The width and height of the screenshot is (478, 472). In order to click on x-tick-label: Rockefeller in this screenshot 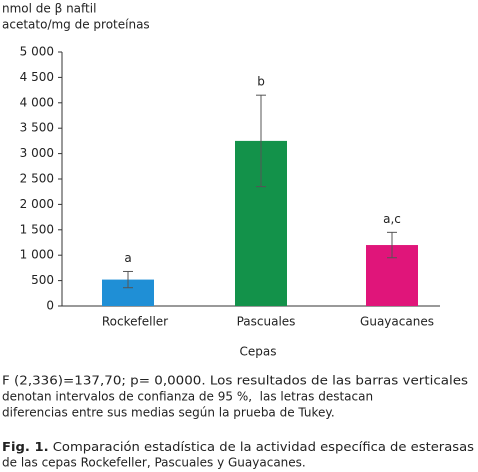, I will do `click(135, 322)`.